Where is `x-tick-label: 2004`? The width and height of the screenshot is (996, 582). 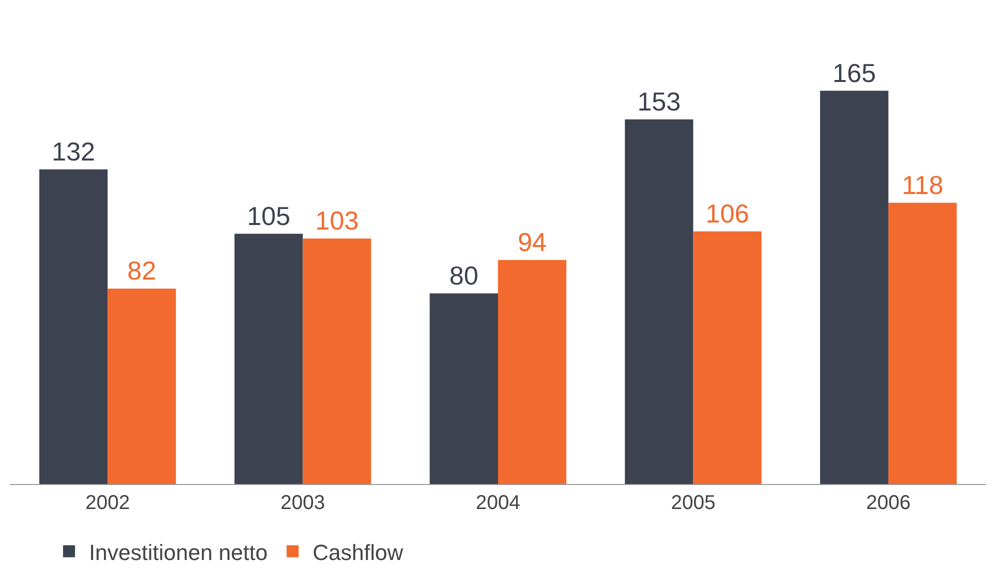 x-tick-label: 2004 is located at coordinates (498, 503).